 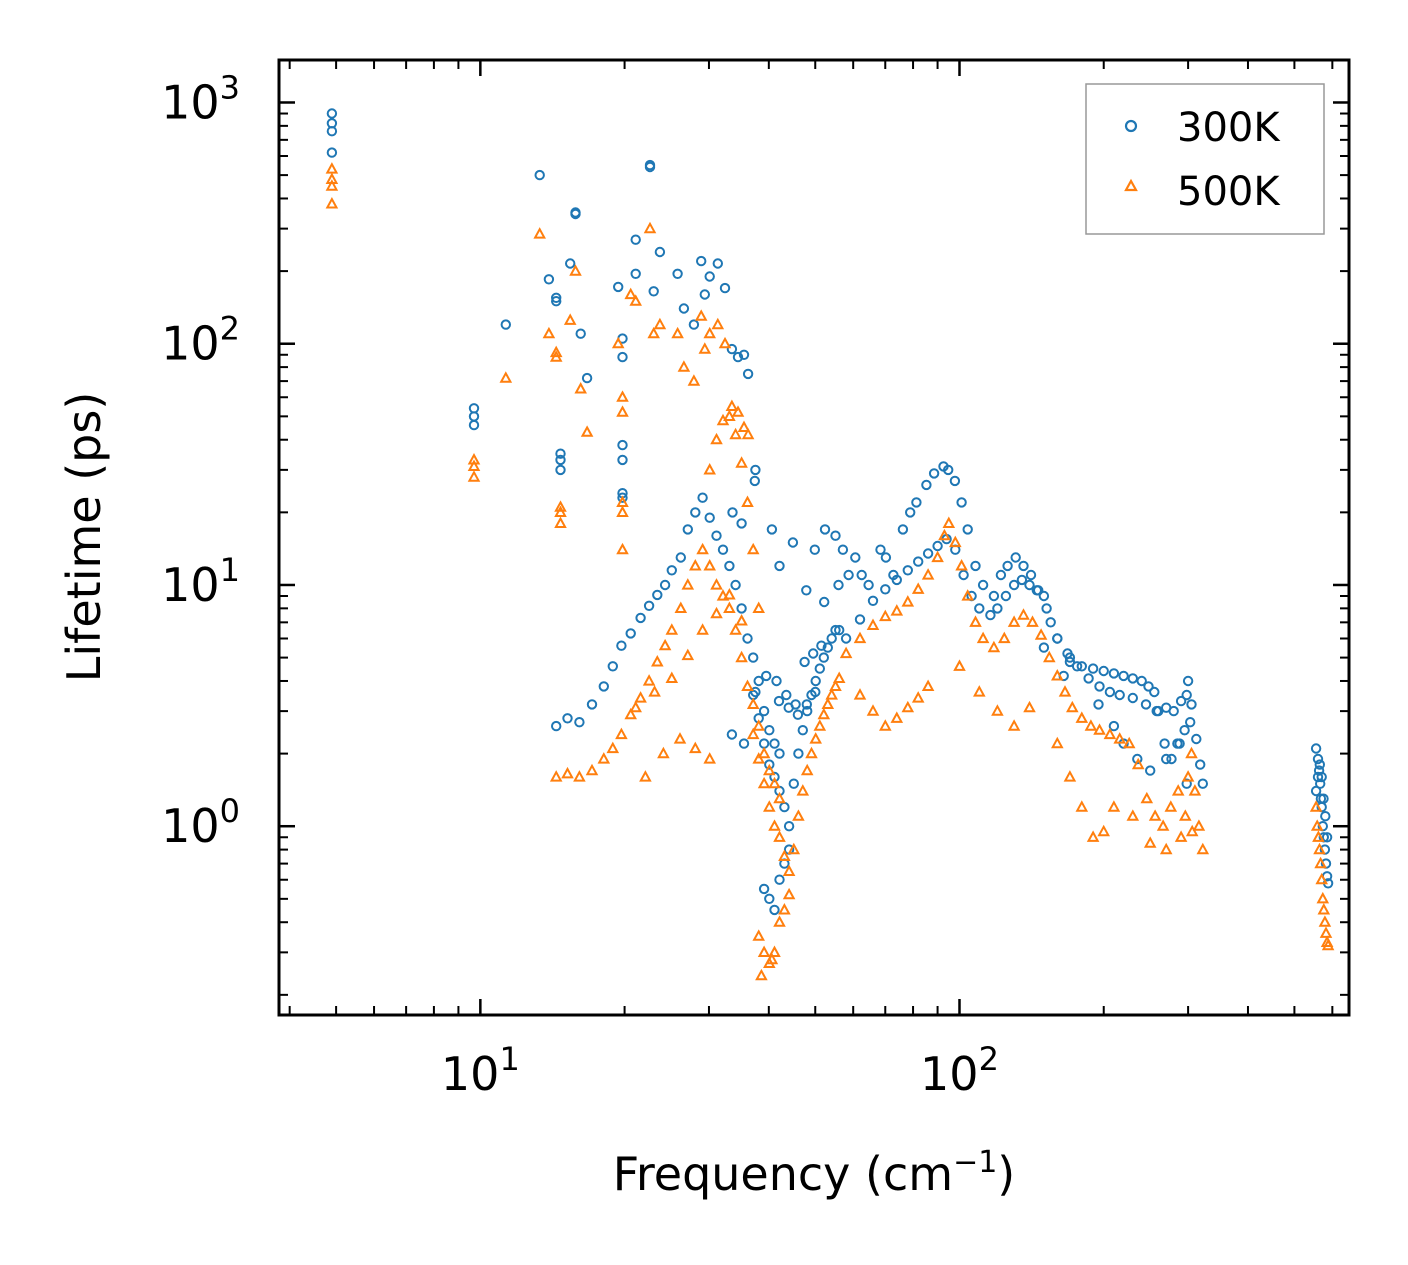 What do you see at coordinates (200, 822) in the screenshot?
I see `y-tick-label: 10⁰` at bounding box center [200, 822].